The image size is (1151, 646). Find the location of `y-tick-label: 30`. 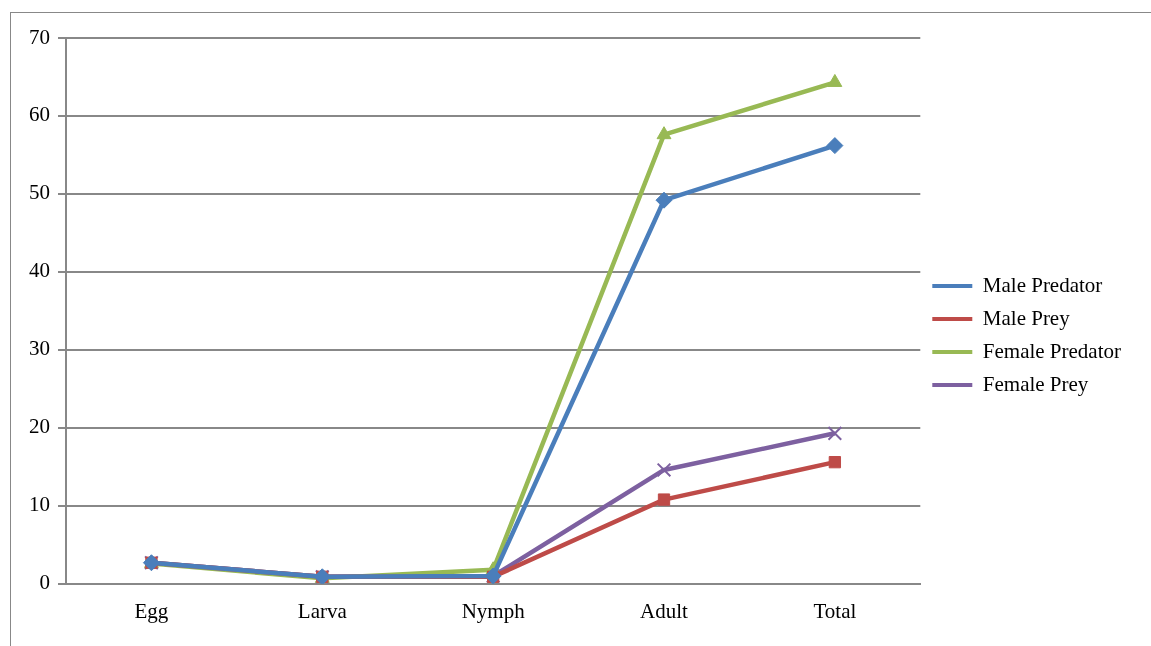

y-tick-label: 30 is located at coordinates (39, 348).